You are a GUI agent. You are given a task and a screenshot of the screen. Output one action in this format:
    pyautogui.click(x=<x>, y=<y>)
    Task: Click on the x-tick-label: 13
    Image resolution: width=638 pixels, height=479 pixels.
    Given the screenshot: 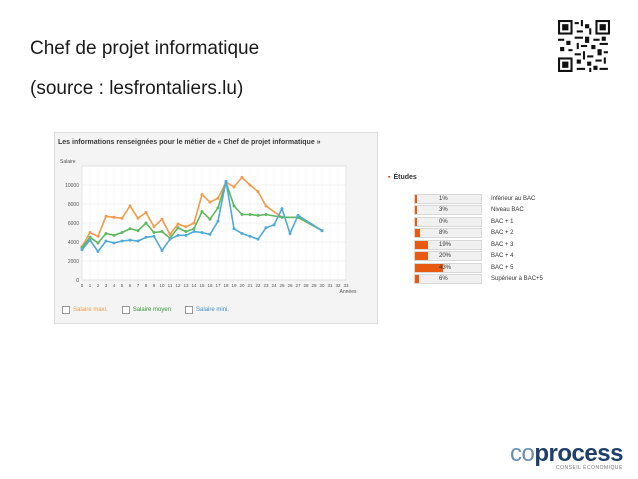 What is the action you would take?
    pyautogui.click(x=186, y=285)
    